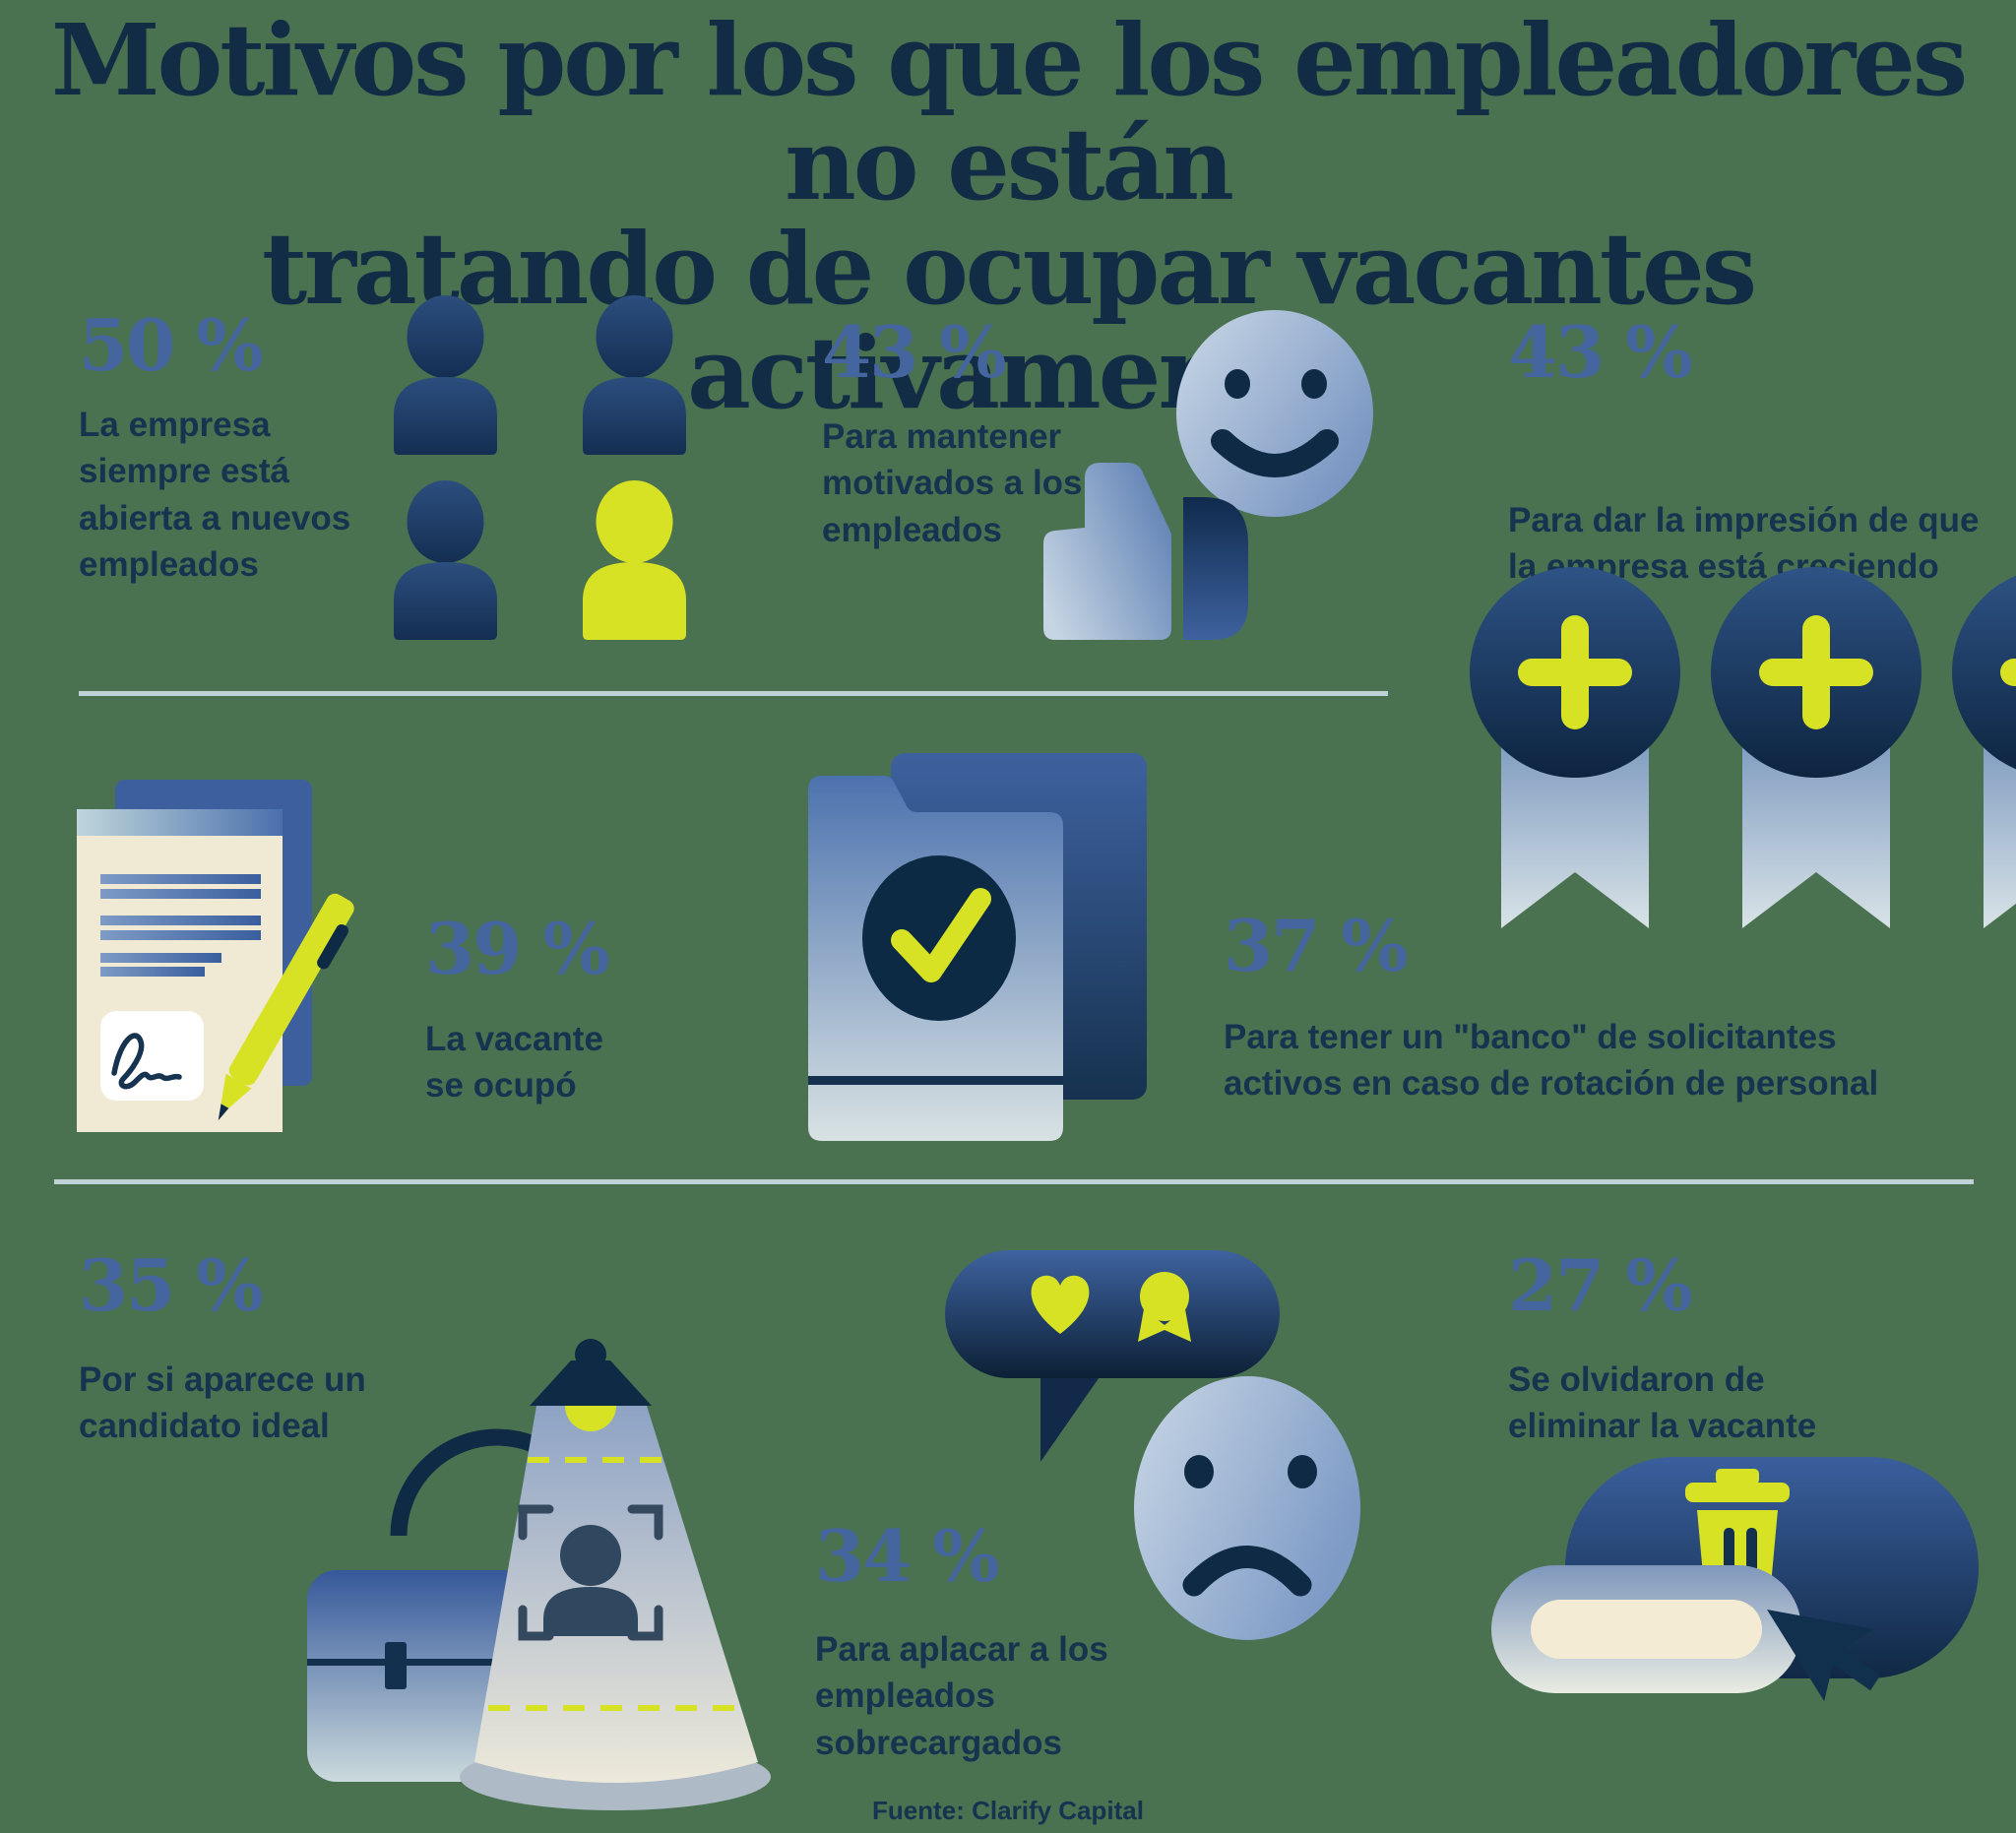  I want to click on signature-squiggle, so click(146, 1062).